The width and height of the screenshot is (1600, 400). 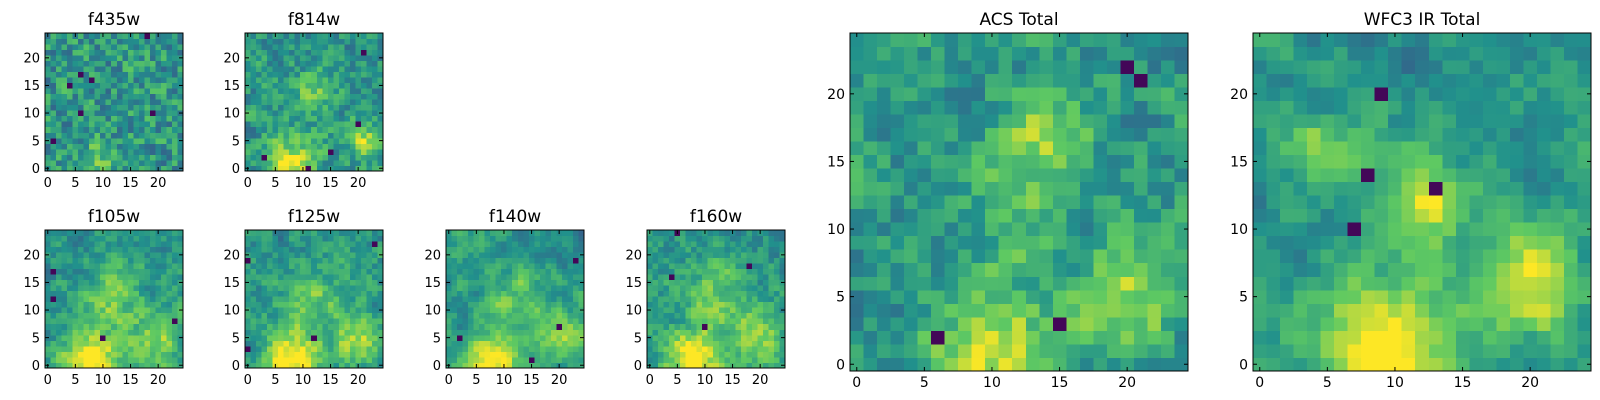 What do you see at coordinates (158, 380) in the screenshot?
I see `x-tick-label: 20` at bounding box center [158, 380].